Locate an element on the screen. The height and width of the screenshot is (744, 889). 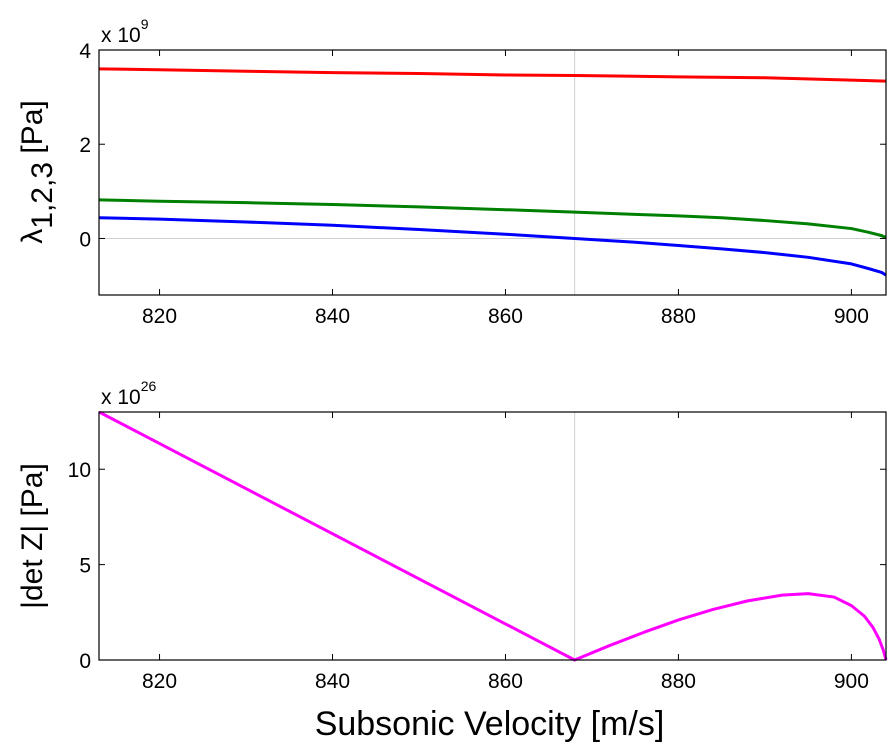
y-tick-label: 2 is located at coordinates (85, 145).